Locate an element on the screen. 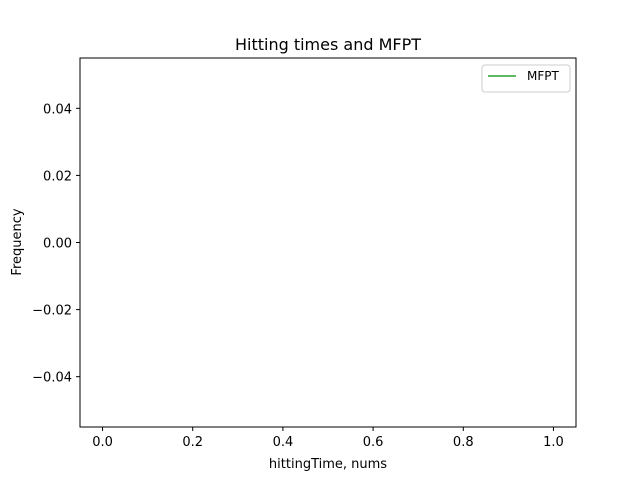 The width and height of the screenshot is (640, 480). x-tick-label: 0.2 is located at coordinates (192, 442).